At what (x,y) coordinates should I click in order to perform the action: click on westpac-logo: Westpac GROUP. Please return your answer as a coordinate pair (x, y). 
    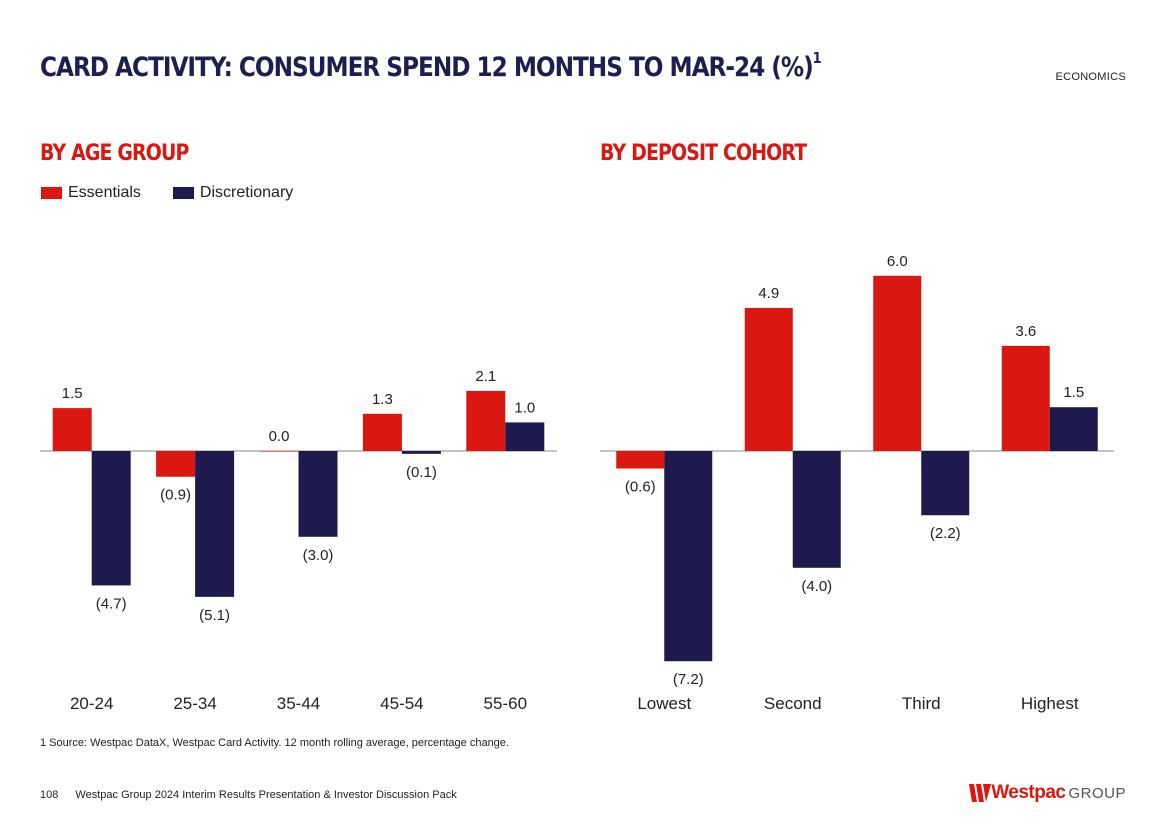
    Looking at the image, I should click on (1047, 793).